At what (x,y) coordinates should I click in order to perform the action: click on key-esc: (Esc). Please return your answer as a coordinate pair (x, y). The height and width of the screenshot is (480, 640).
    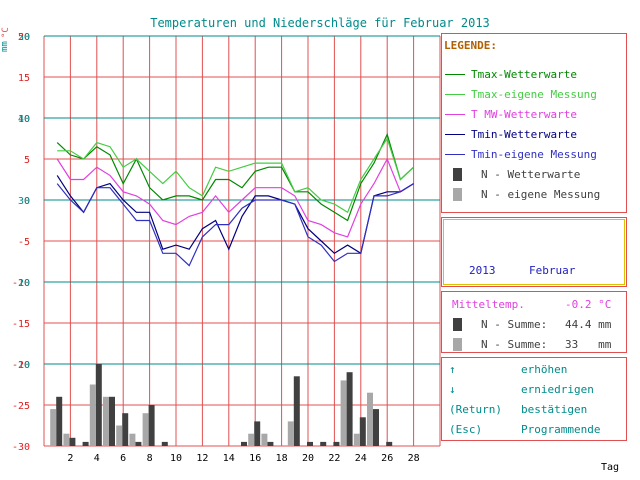
    Looking at the image, I should click on (466, 429).